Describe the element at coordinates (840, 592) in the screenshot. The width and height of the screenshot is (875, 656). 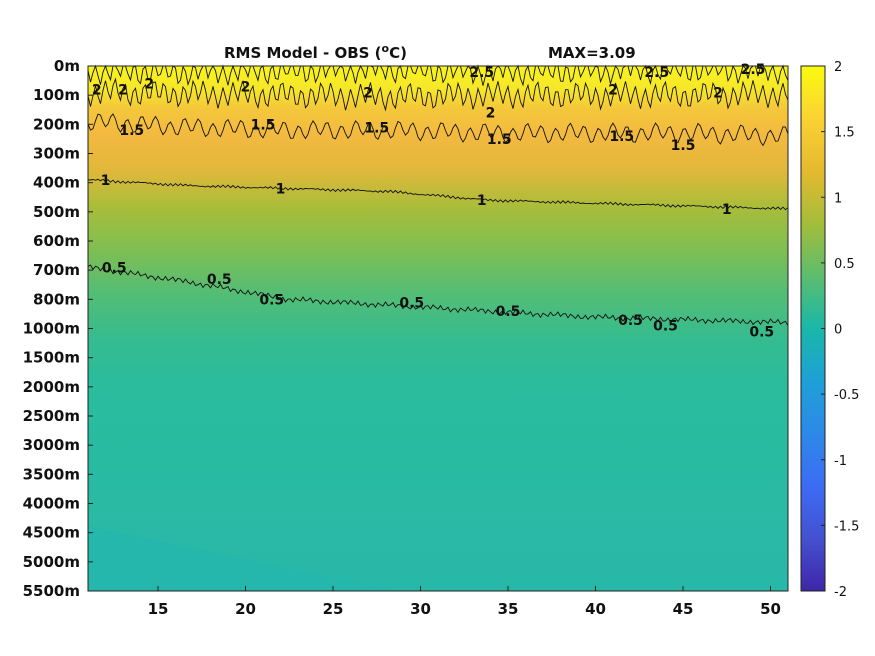
I see `colorbar-tick-label: -2` at that location.